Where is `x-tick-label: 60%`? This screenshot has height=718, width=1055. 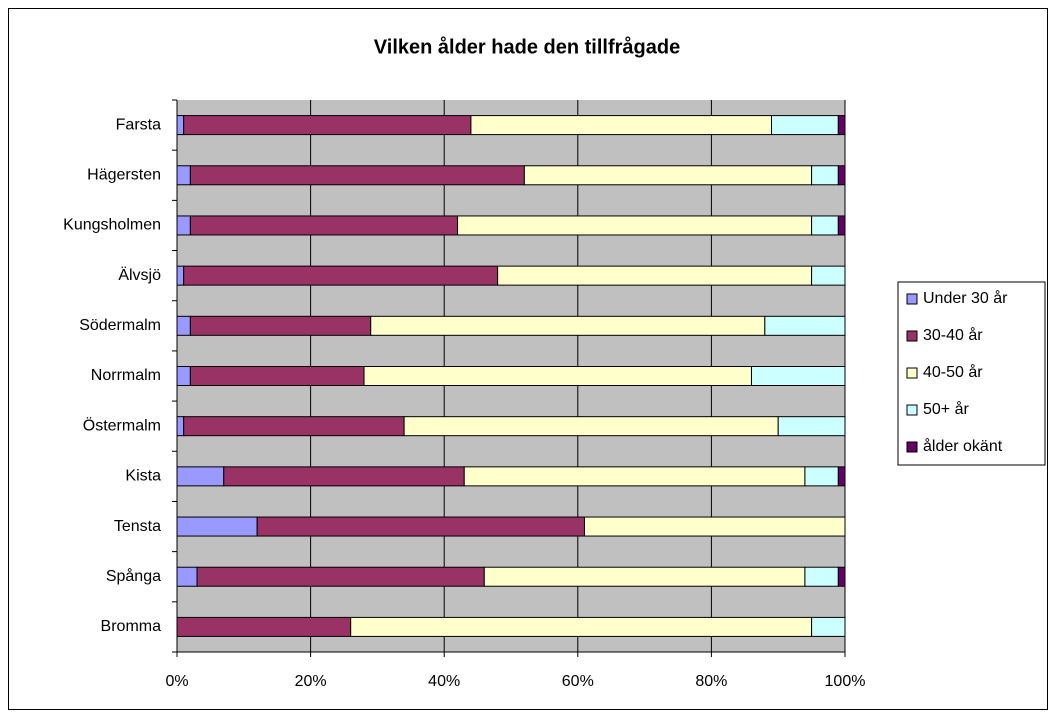
x-tick-label: 60% is located at coordinates (578, 681).